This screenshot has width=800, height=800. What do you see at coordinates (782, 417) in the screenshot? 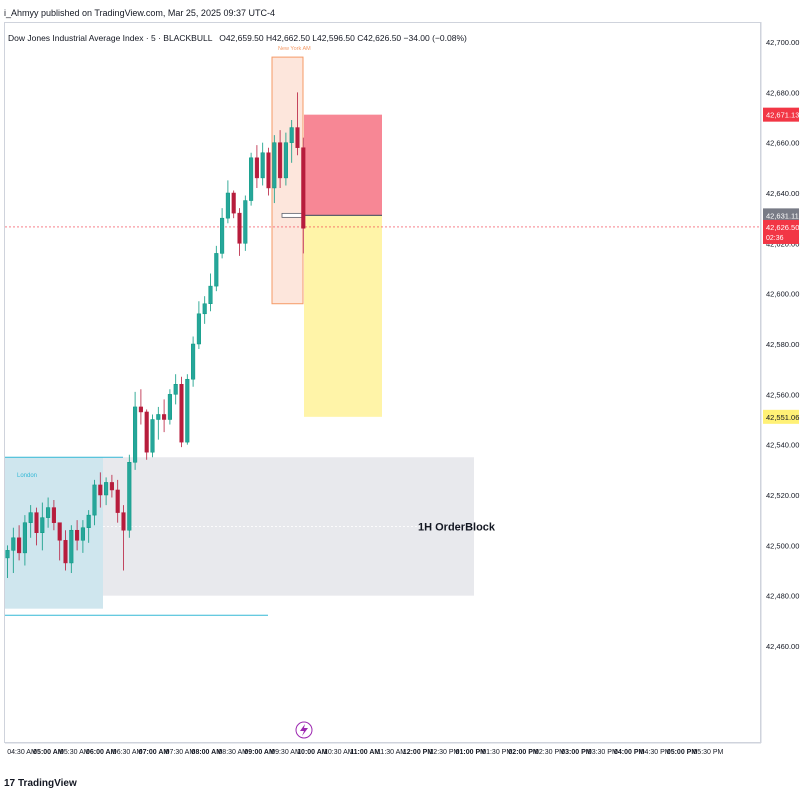
I see `target-price-tag: 42,551.06` at bounding box center [782, 417].